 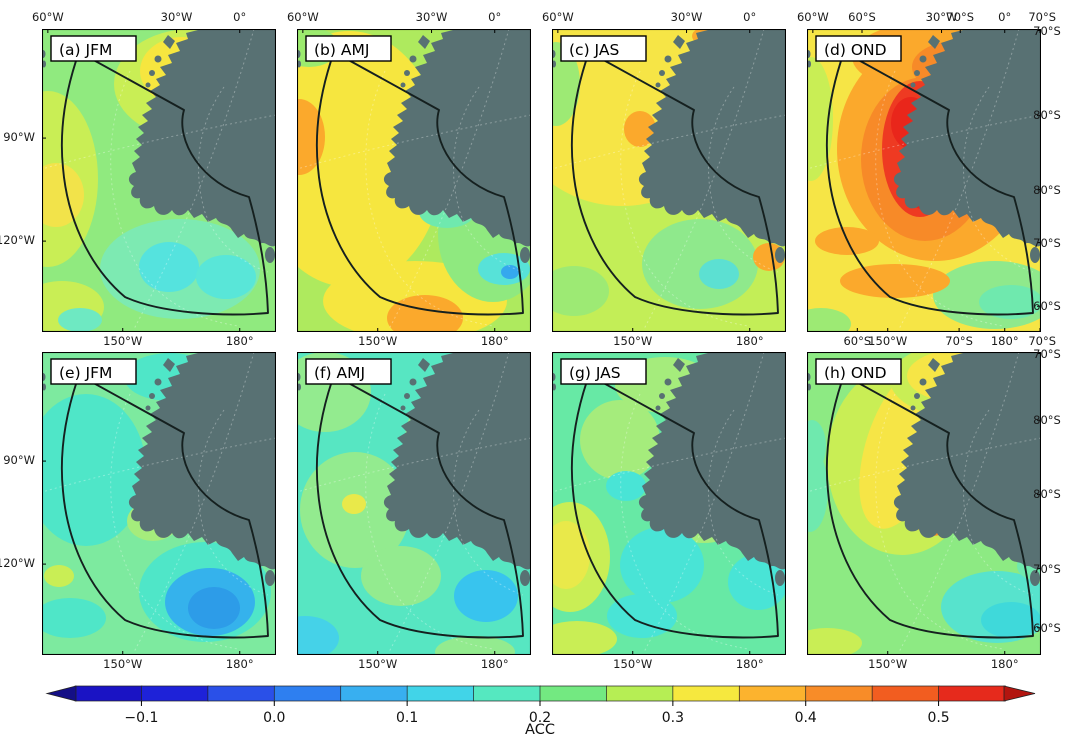 I want to click on axis-tick-label-right: 80°S, so click(x=1047, y=189).